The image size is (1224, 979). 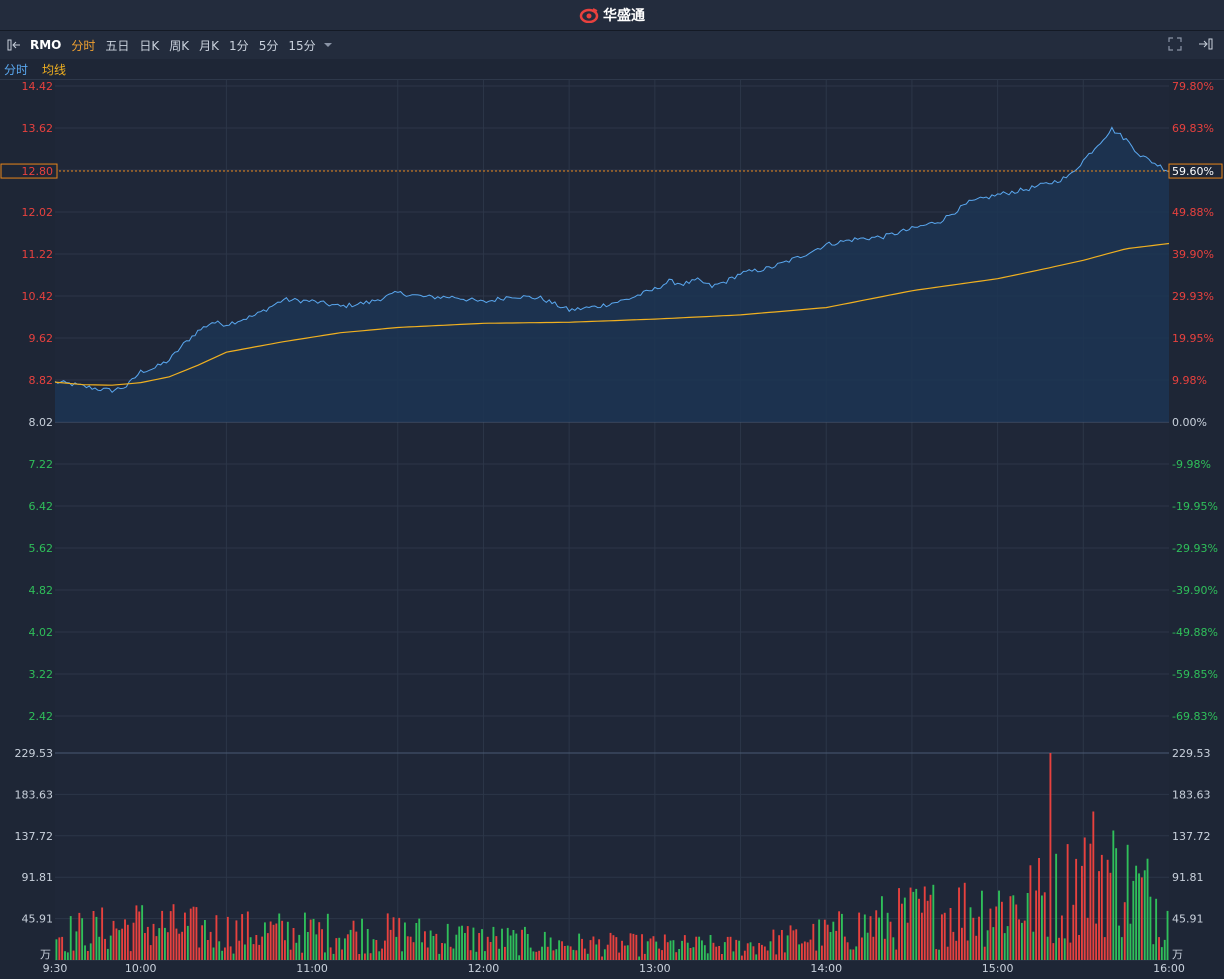 I want to click on legend-bar: 分时 均线, so click(x=612, y=69).